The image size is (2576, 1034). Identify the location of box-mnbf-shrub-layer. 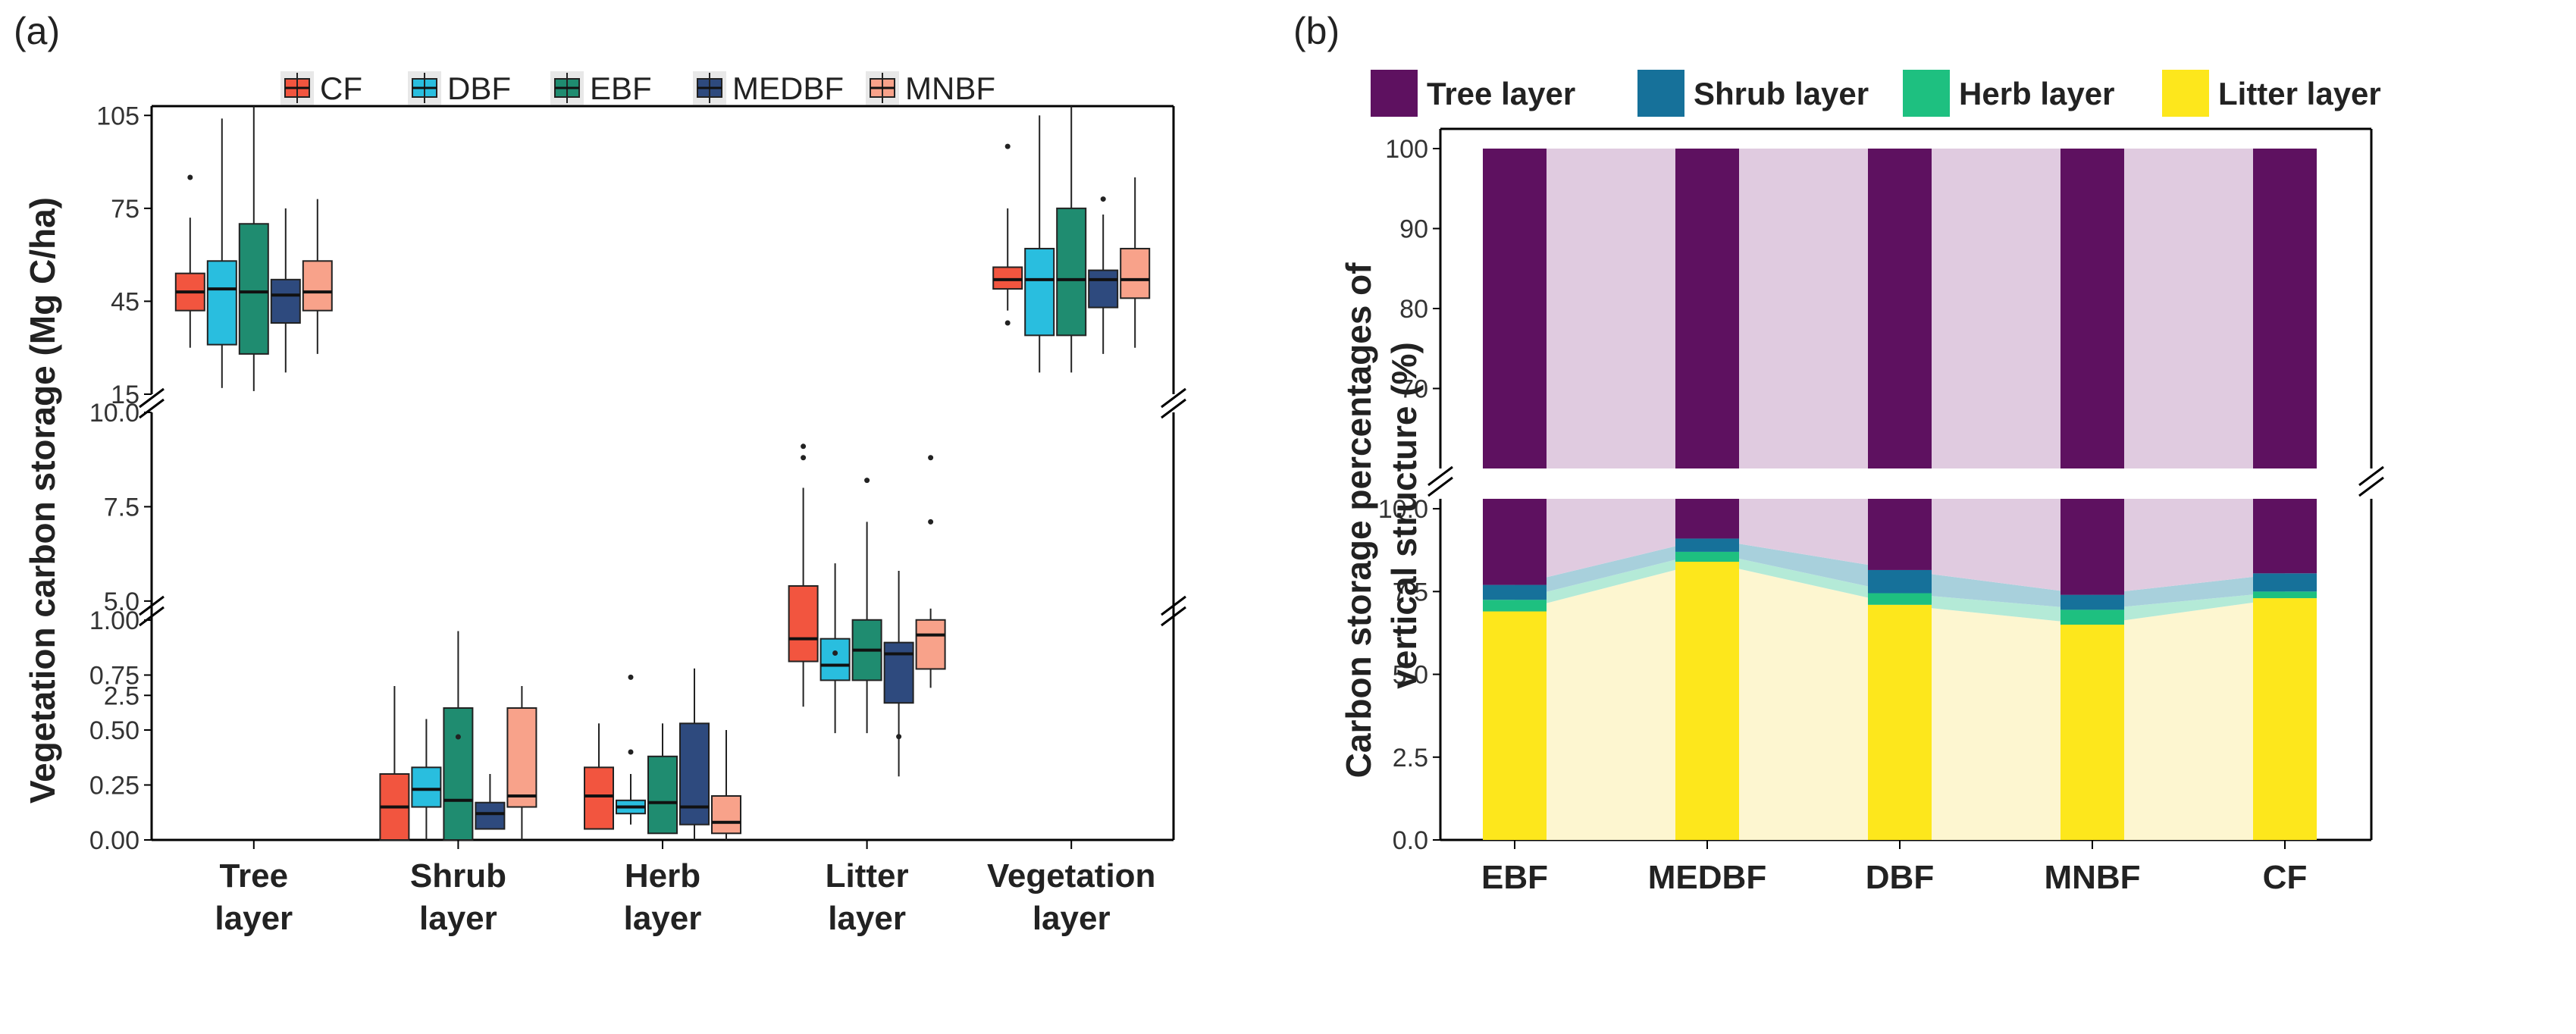
(521, 763).